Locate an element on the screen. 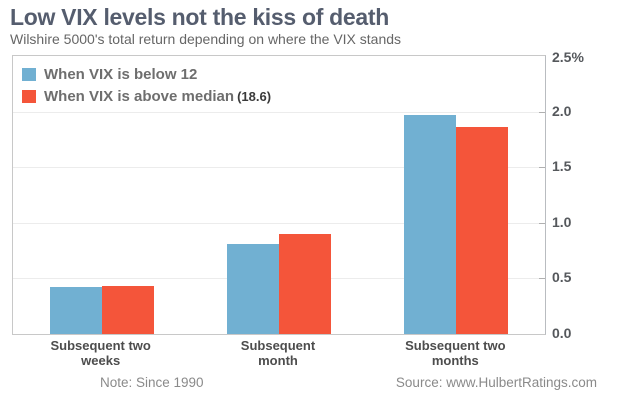 The width and height of the screenshot is (640, 404). legend-label: When VIX is below 12 is located at coordinates (121, 74).